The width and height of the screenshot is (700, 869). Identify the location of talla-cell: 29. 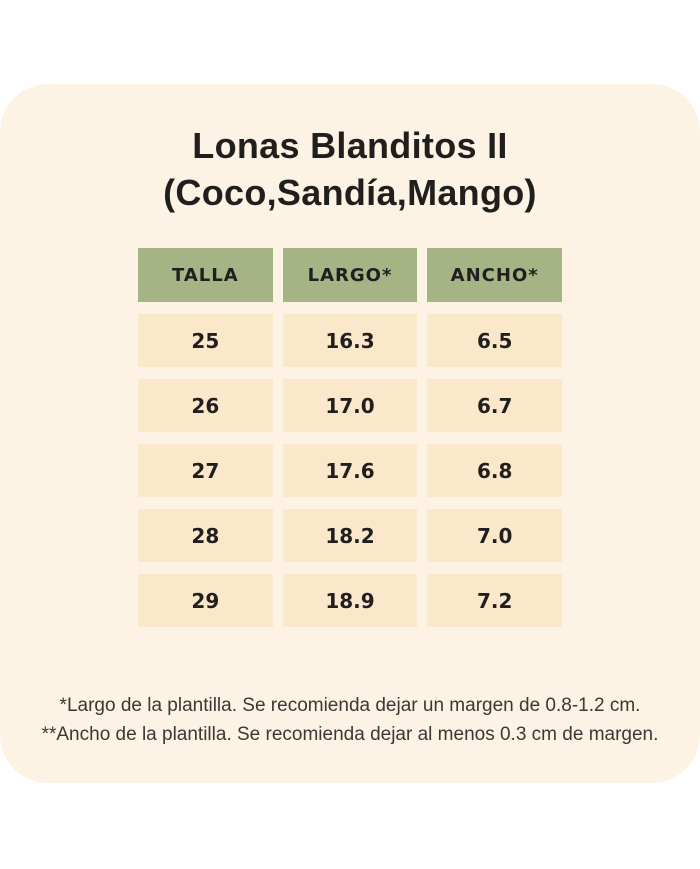
(205, 600).